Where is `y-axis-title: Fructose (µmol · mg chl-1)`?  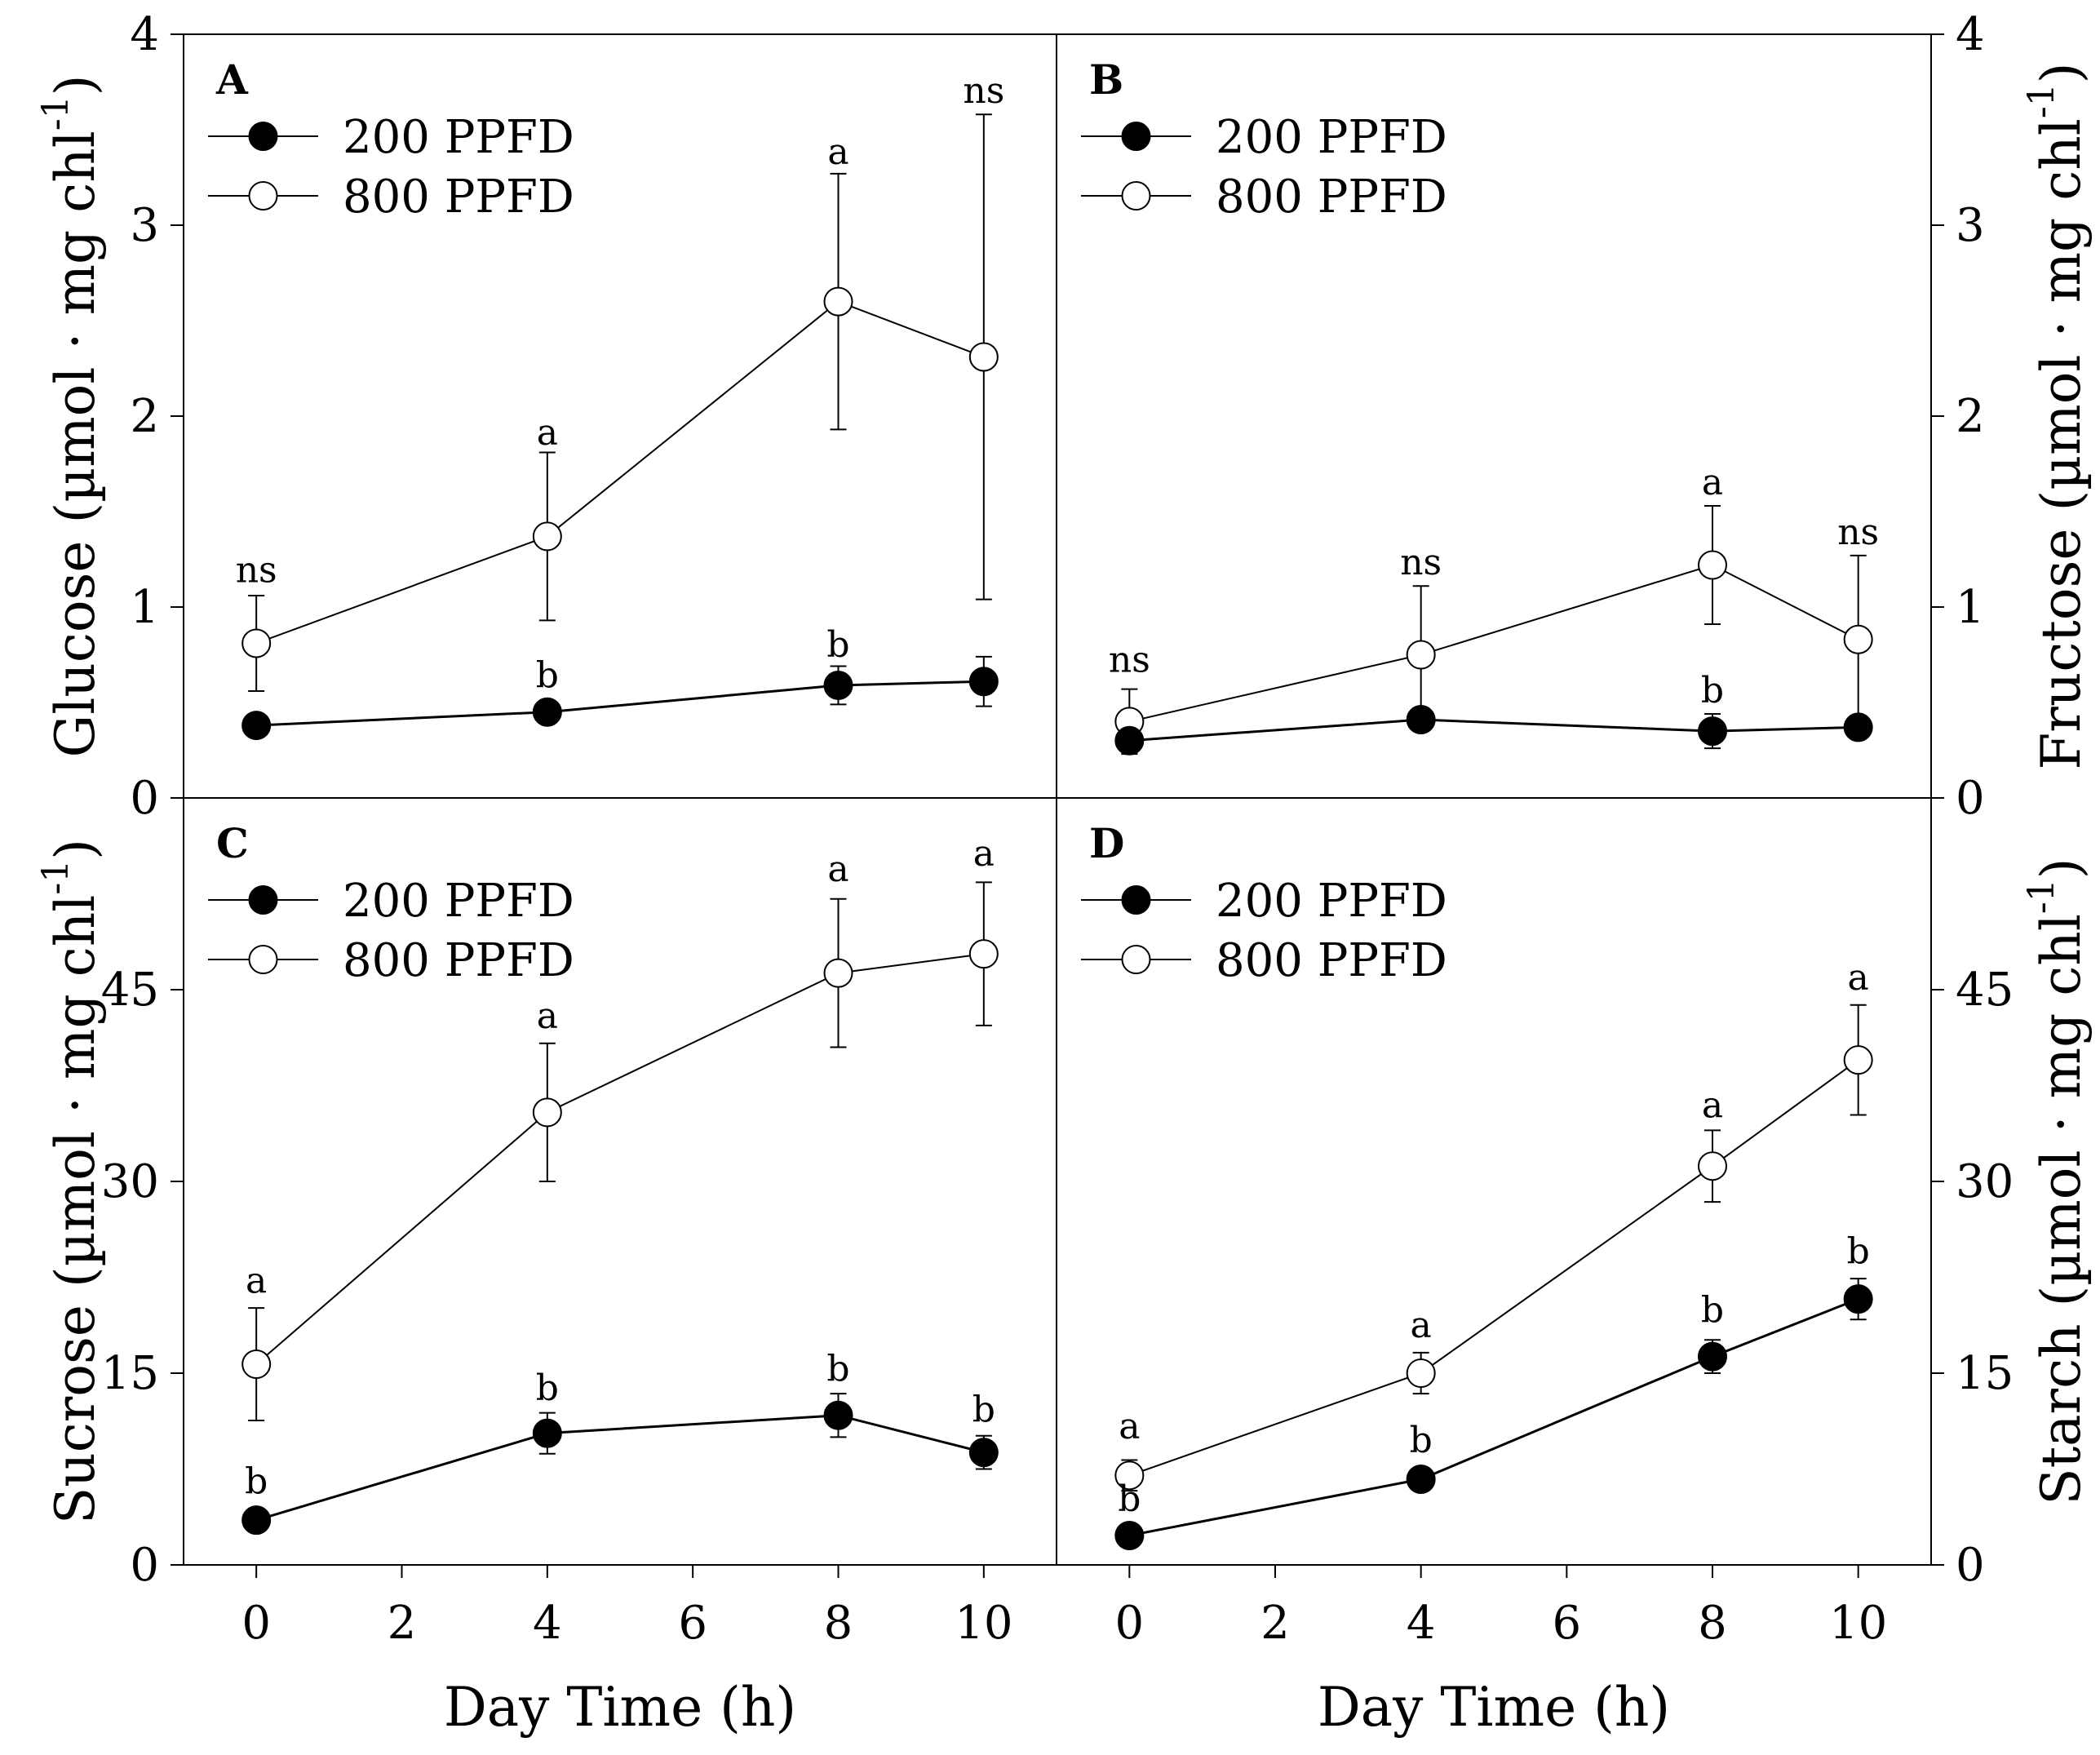 y-axis-title: Fructose (µmol · mg chl-1) is located at coordinates (2057, 416).